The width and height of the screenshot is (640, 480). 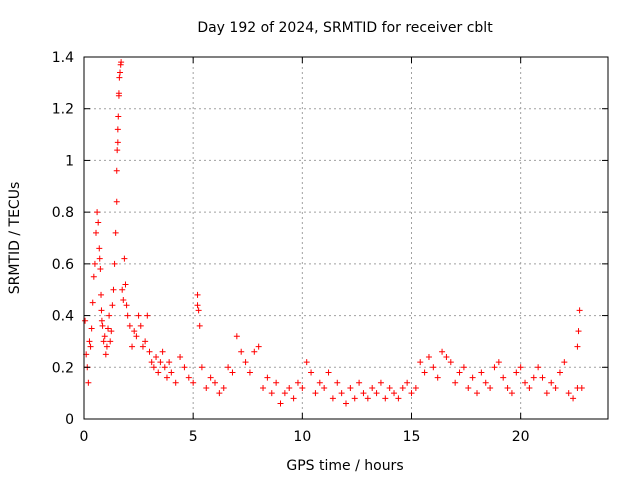 I want to click on x-axis-label: GPS time / hours, so click(x=344, y=466).